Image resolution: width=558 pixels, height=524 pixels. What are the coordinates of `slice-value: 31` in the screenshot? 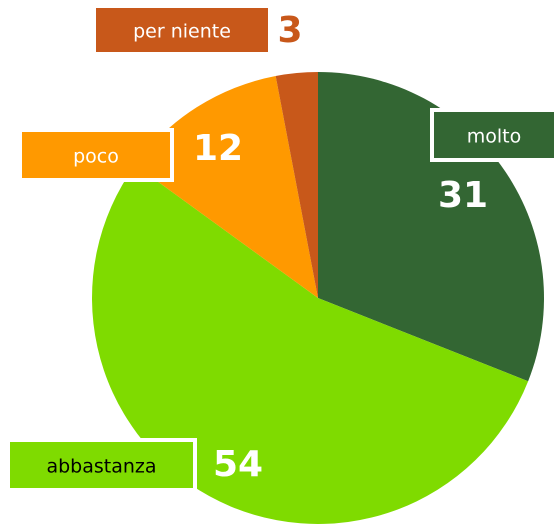 It's located at (463, 195).